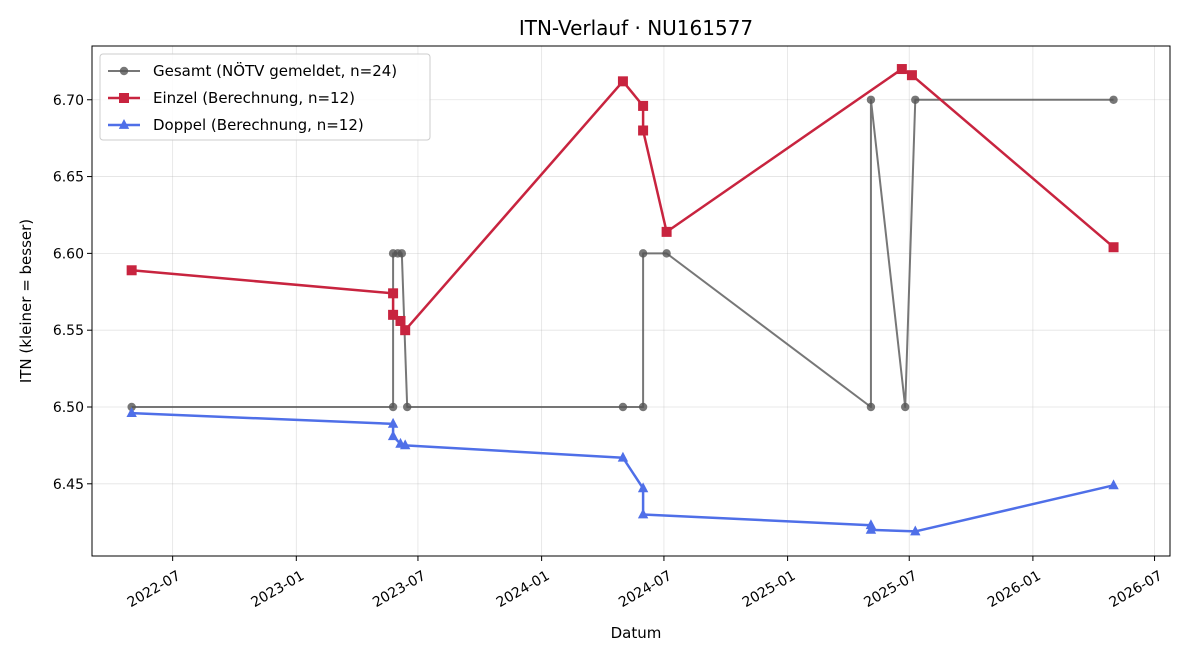  Describe the element at coordinates (636, 633) in the screenshot. I see `x-axis-label: Datum` at that location.